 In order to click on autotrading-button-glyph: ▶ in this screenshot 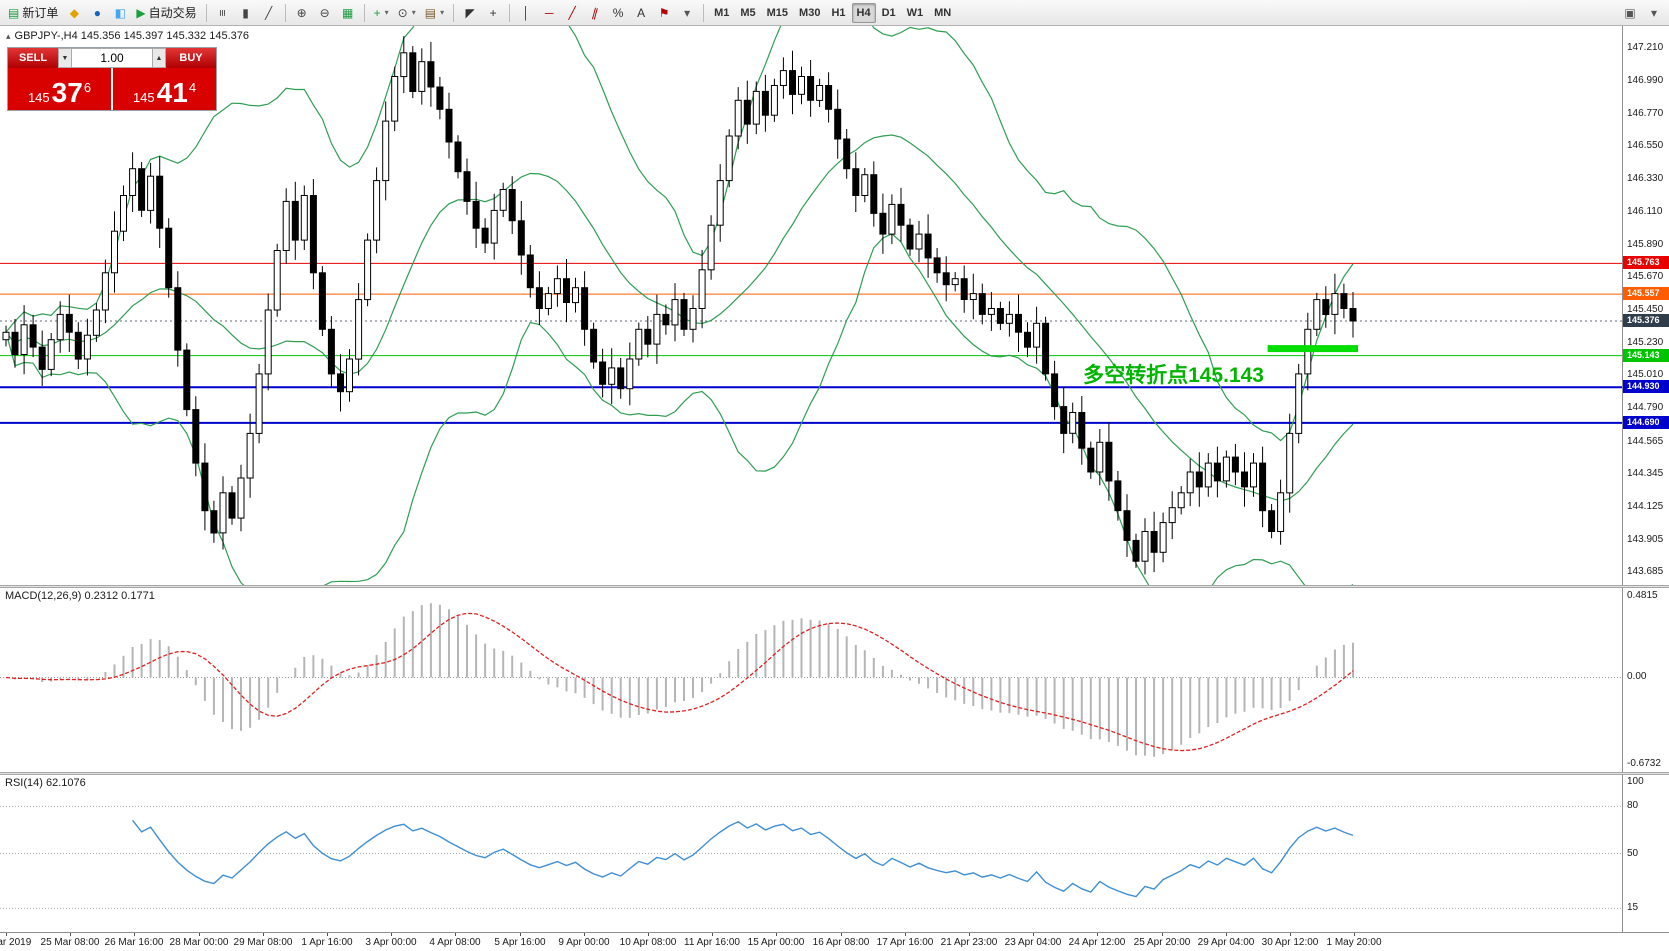, I will do `click(141, 12)`.